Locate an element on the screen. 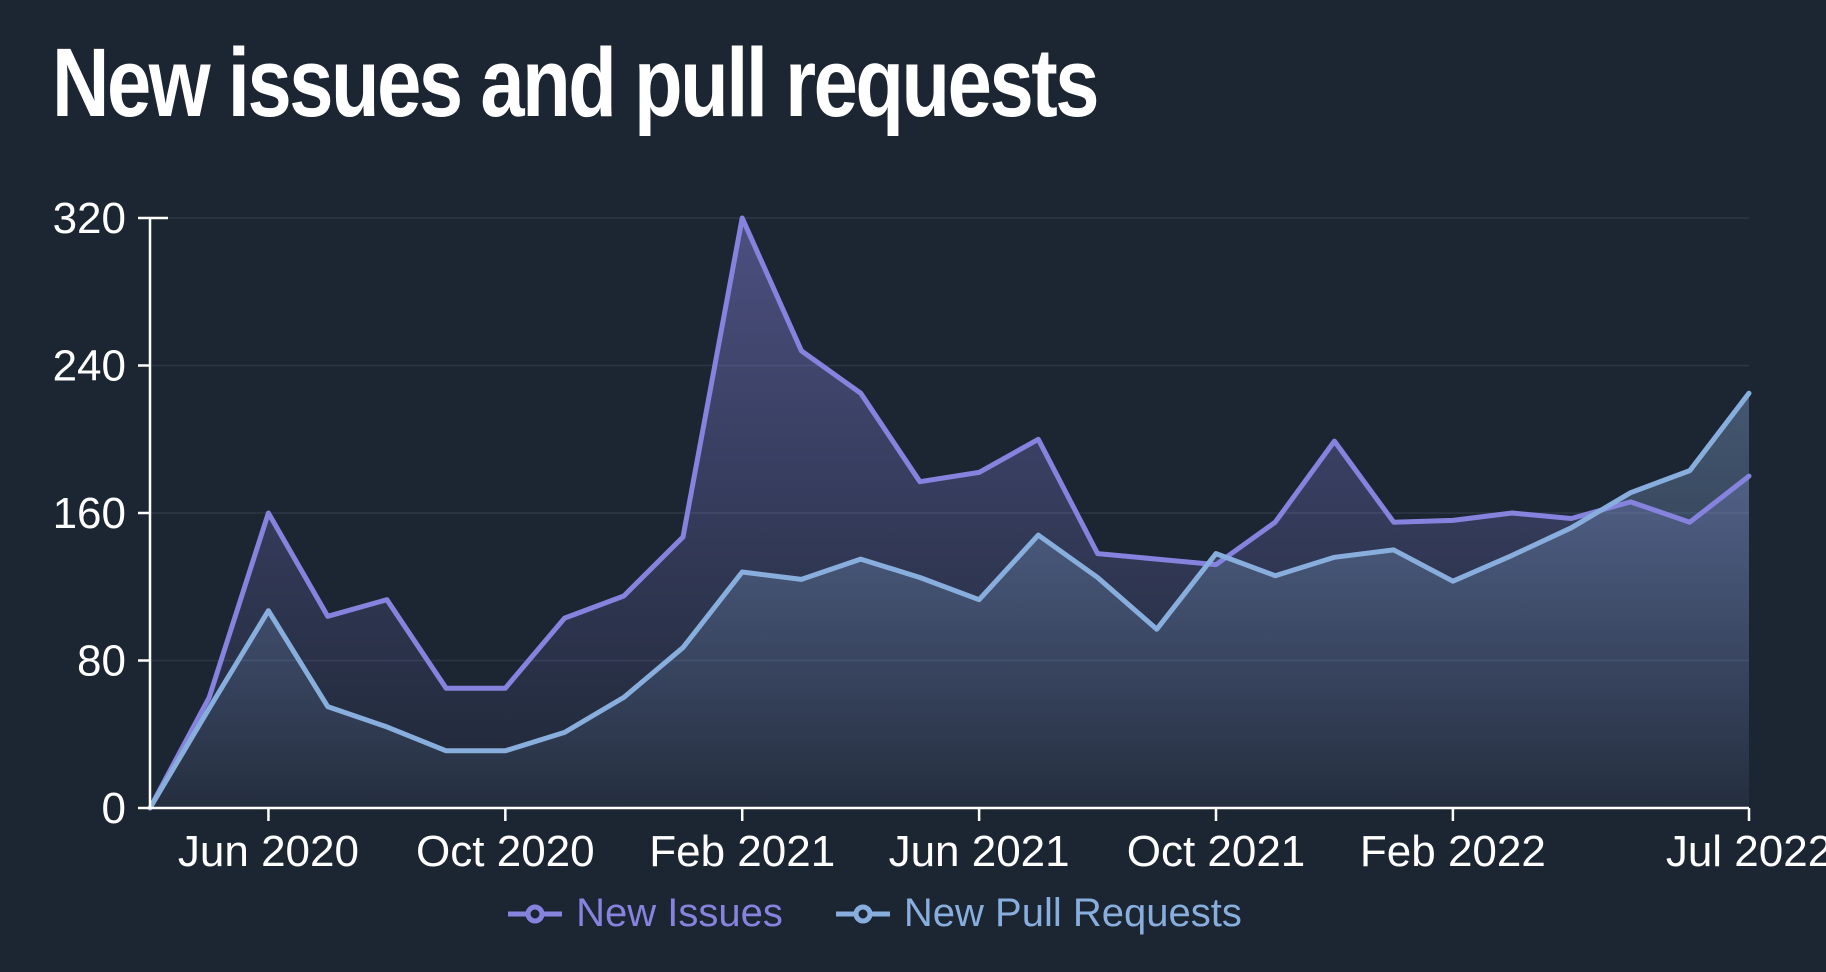 The height and width of the screenshot is (972, 1826). legend-item-new-pull-requests: New Pull Requests is located at coordinates (1038, 913).